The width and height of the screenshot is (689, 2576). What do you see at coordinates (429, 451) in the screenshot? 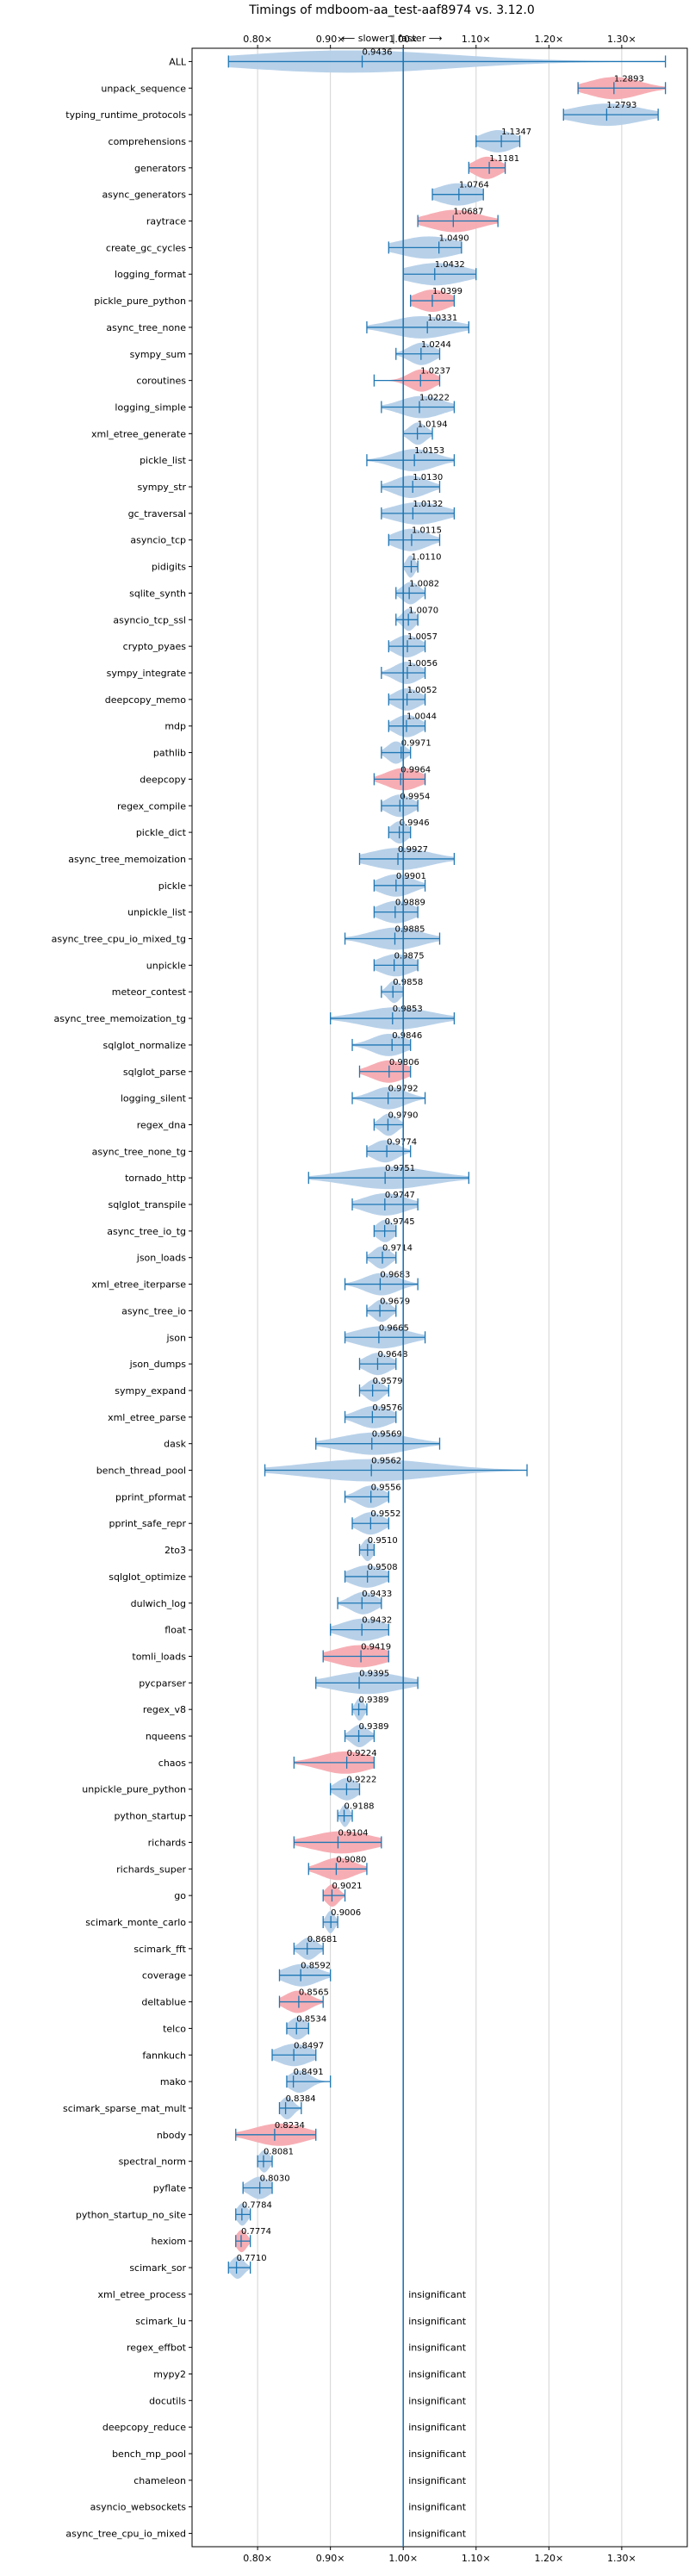
I see `median-value-label: 1.0153` at bounding box center [429, 451].